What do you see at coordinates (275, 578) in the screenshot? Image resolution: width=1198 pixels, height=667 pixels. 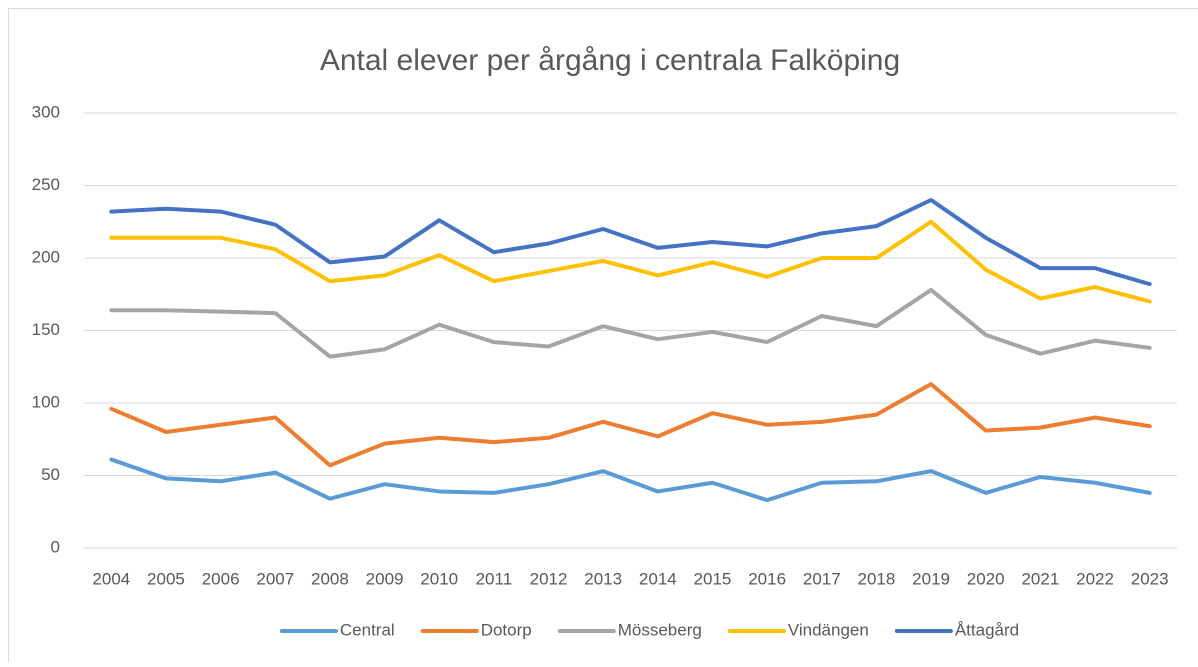 I see `x-tick-label: 2007` at bounding box center [275, 578].